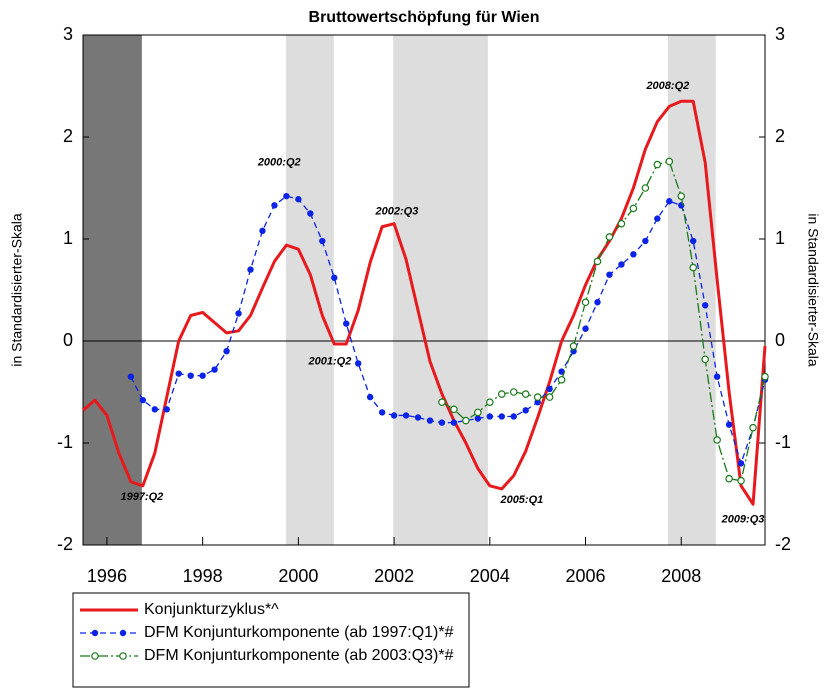 The width and height of the screenshot is (830, 688). Describe the element at coordinates (667, 86) in the screenshot. I see `annotation: 2008:Q2` at that location.